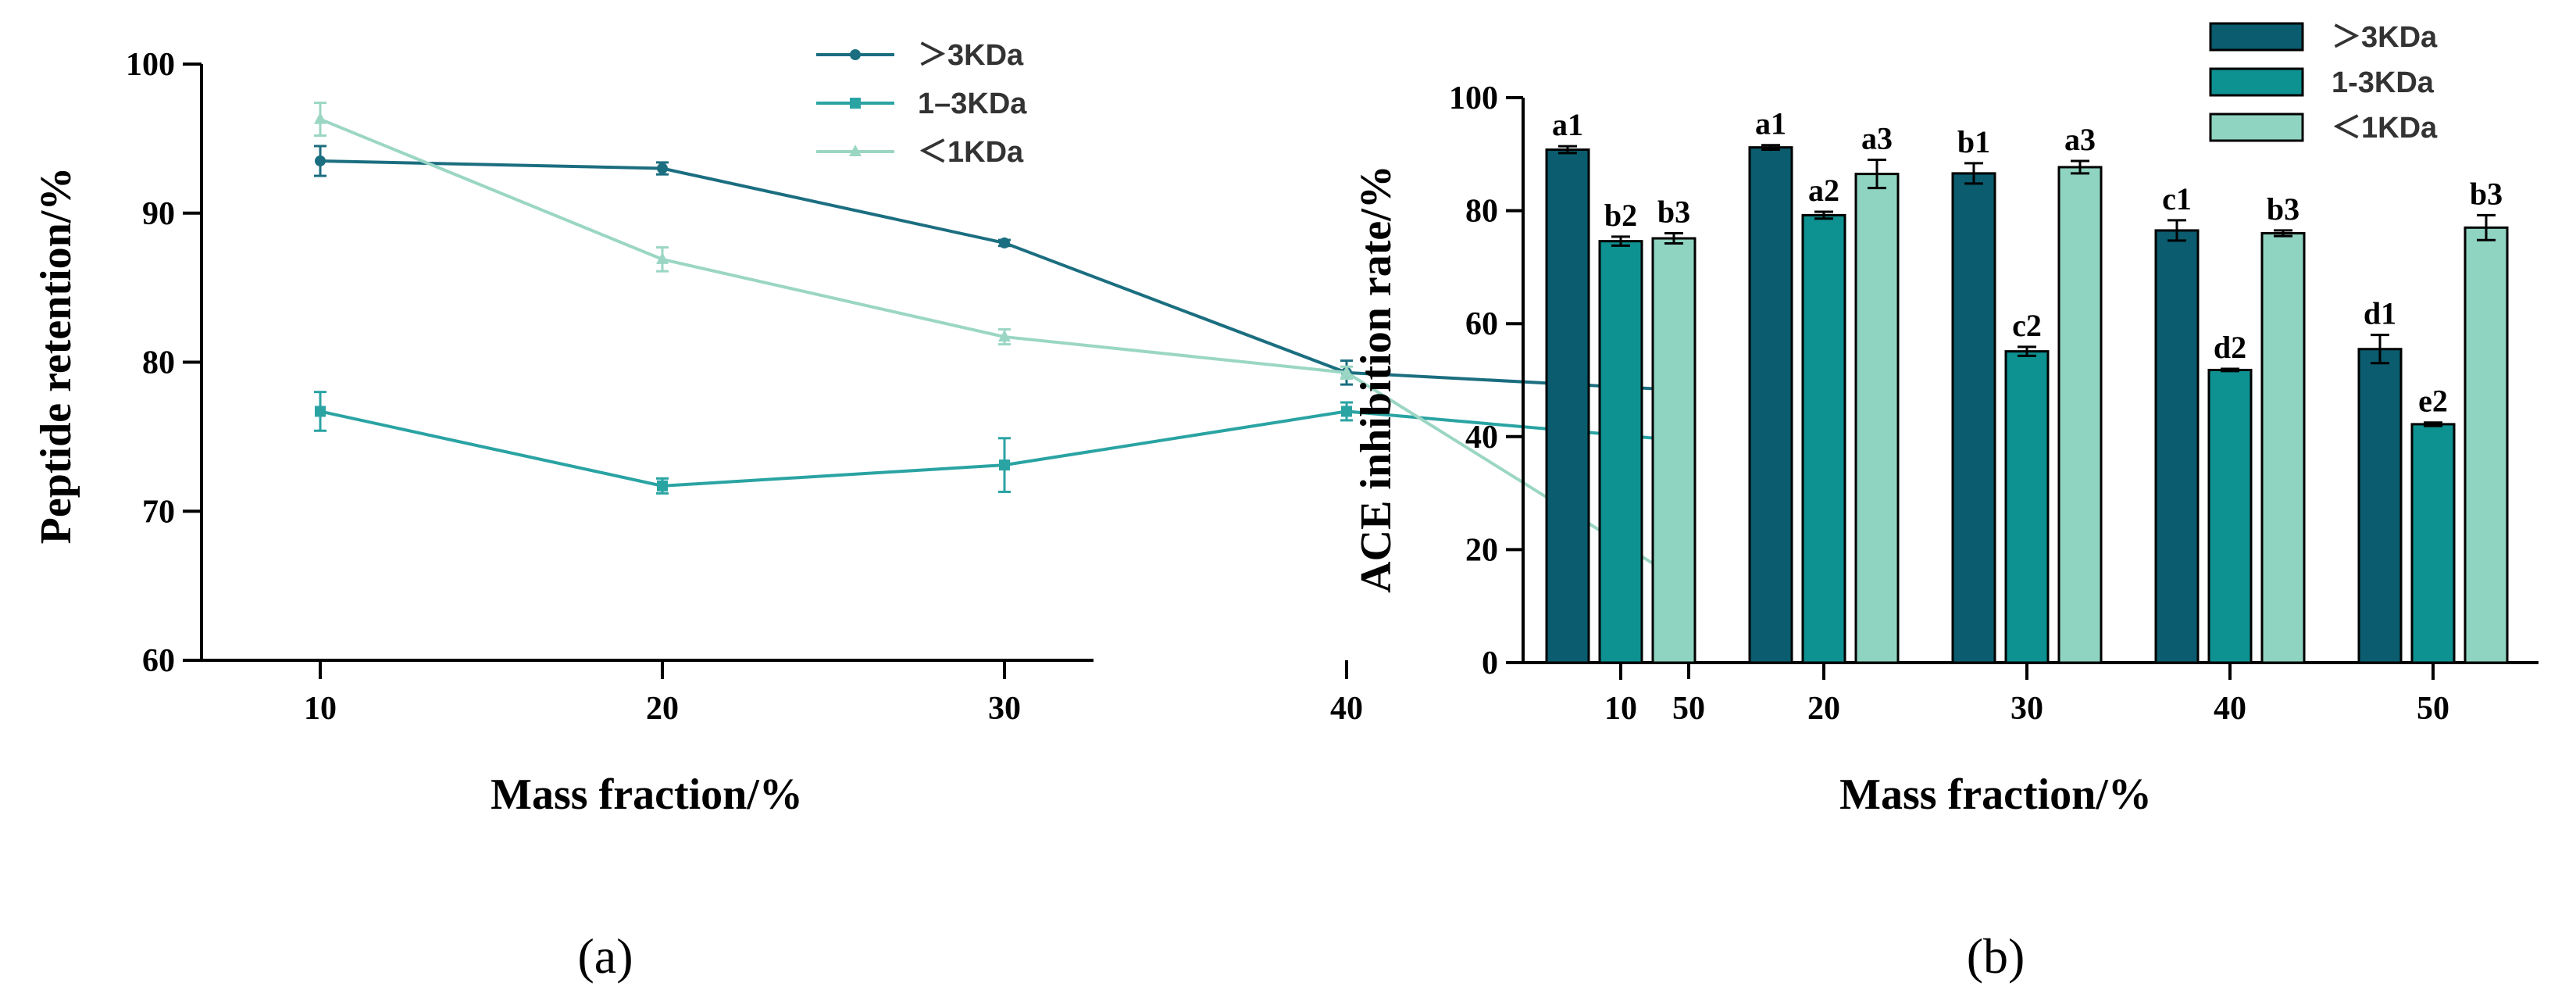  What do you see at coordinates (158, 512) in the screenshot?
I see `y-tick-label: 70` at bounding box center [158, 512].